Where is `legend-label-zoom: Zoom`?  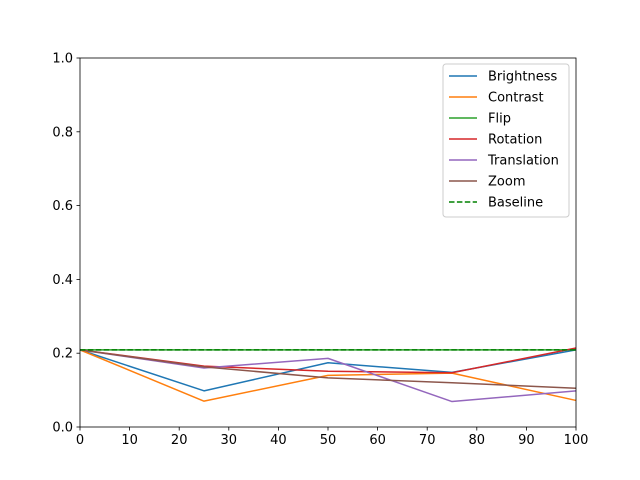 legend-label-zoom: Zoom is located at coordinates (506, 182).